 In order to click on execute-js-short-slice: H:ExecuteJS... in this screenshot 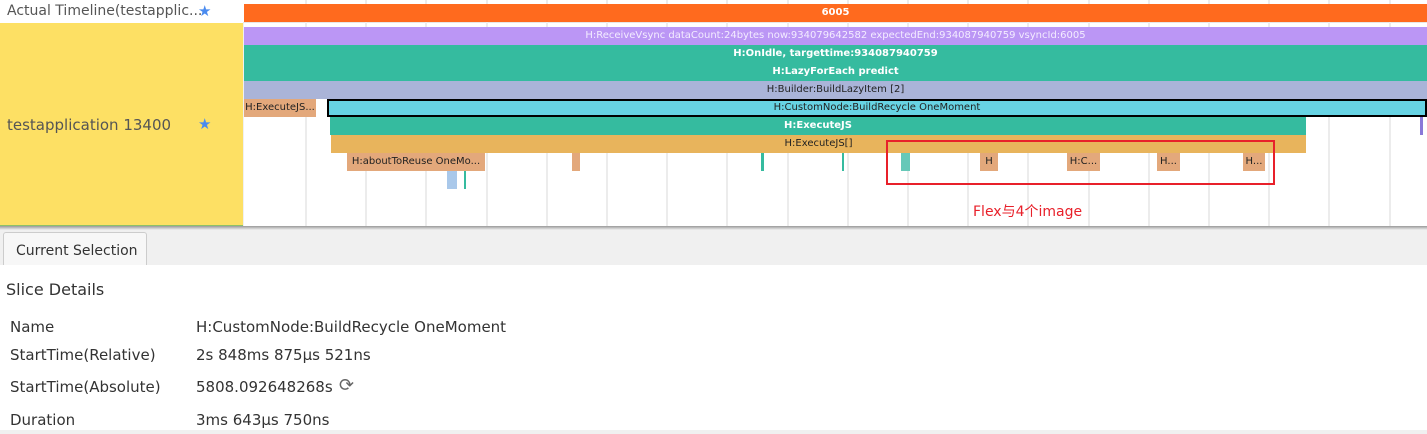, I will do `click(280, 108)`.